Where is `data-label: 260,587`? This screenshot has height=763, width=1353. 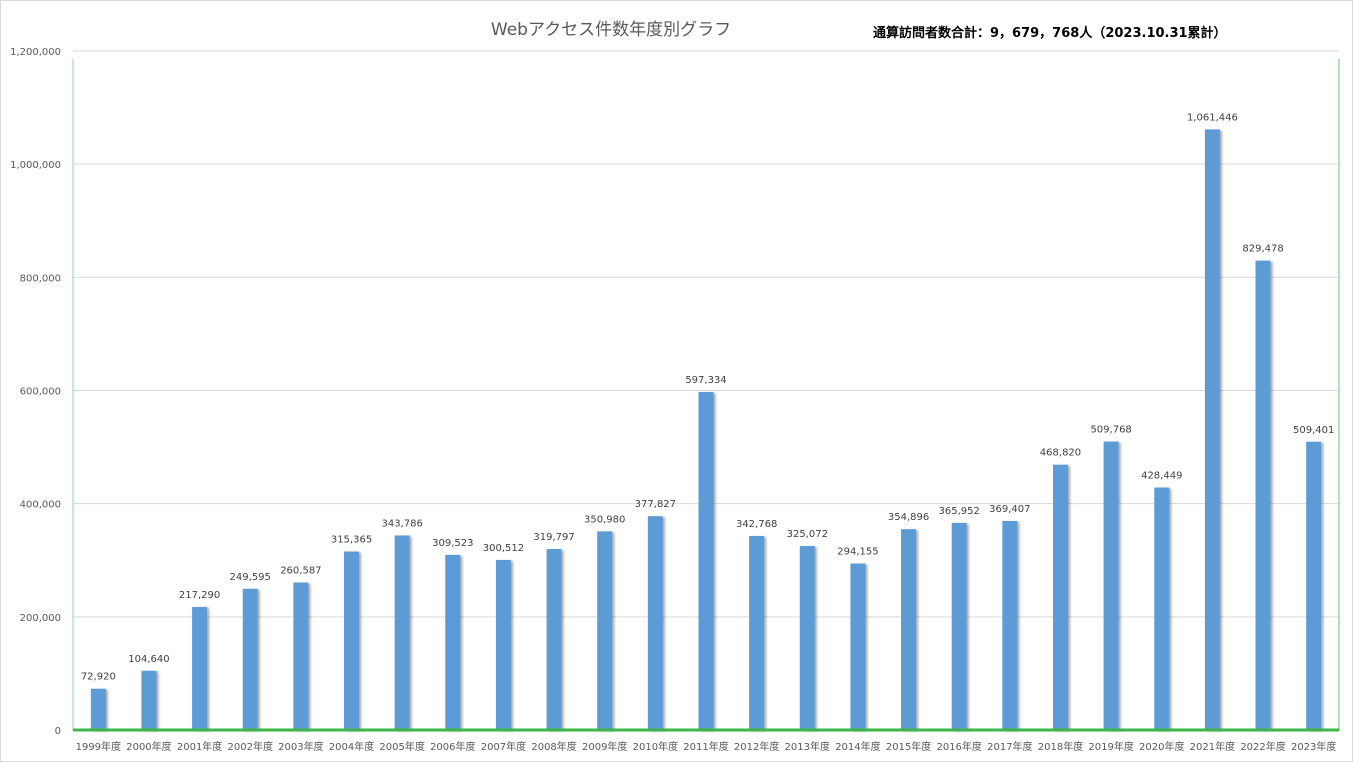
data-label: 260,587 is located at coordinates (300, 571).